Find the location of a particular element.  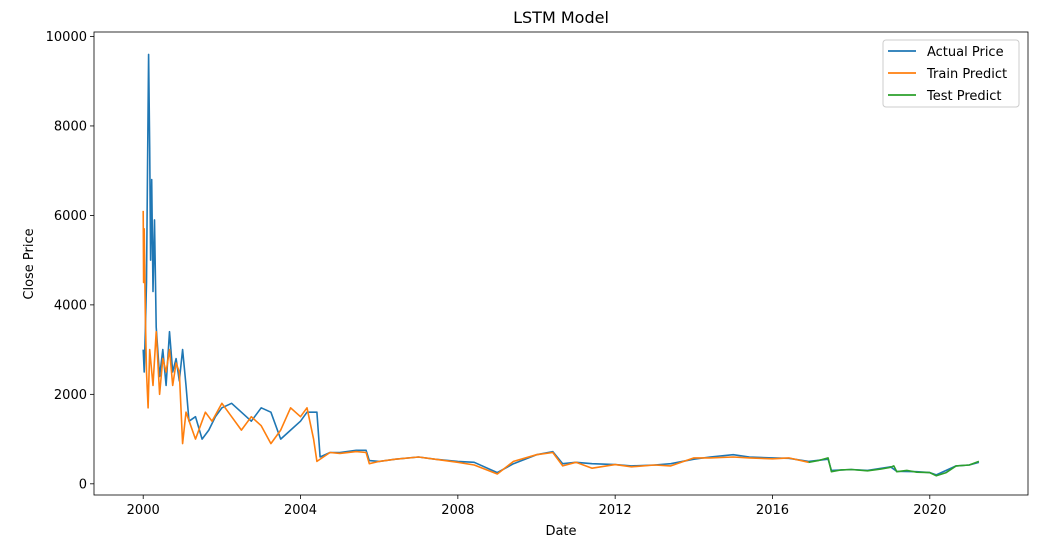

x-tick-label-4: 2016 is located at coordinates (772, 510).